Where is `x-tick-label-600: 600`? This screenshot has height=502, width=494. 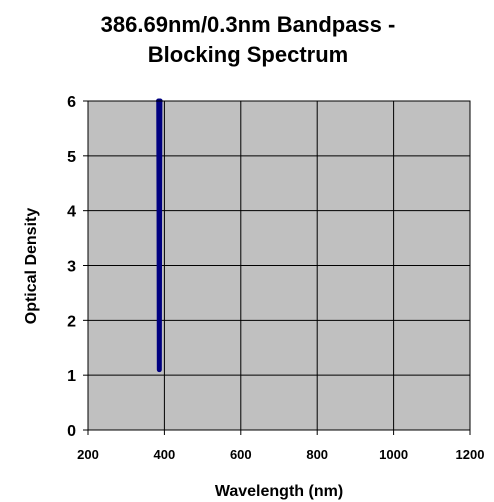
x-tick-label-600: 600 is located at coordinates (241, 454).